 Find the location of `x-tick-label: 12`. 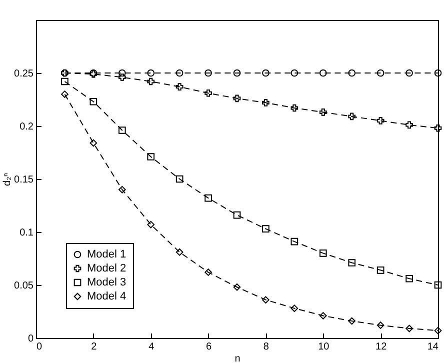

x-tick-label: 12 is located at coordinates (382, 347).